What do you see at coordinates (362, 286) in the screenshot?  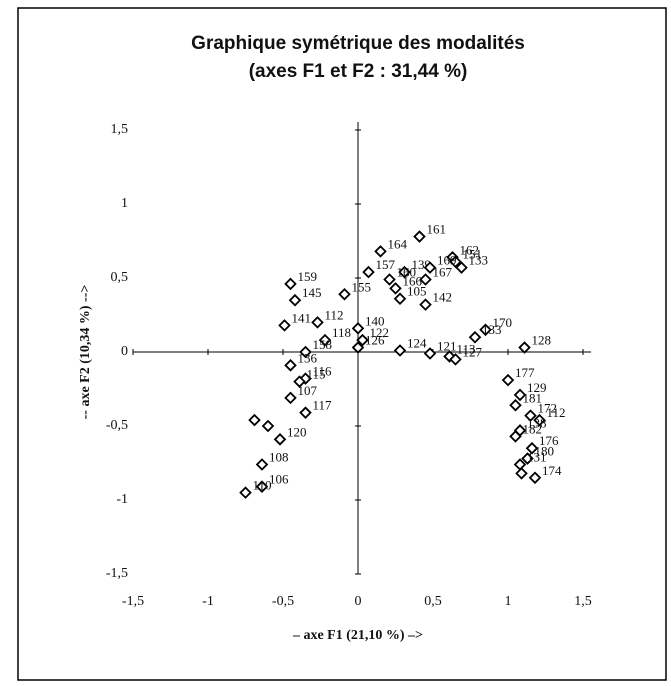 I see `point-label: 155` at bounding box center [362, 286].